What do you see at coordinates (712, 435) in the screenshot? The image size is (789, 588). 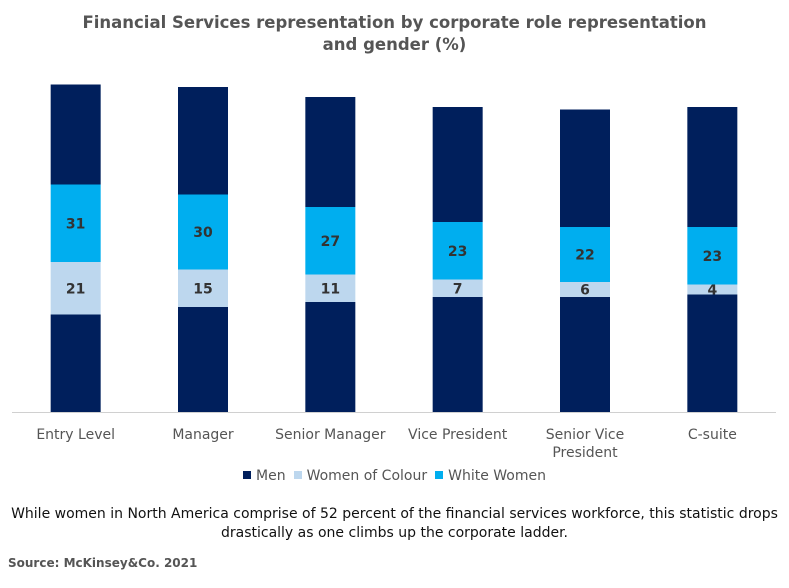 I see `x-tick-label: C-suite` at bounding box center [712, 435].